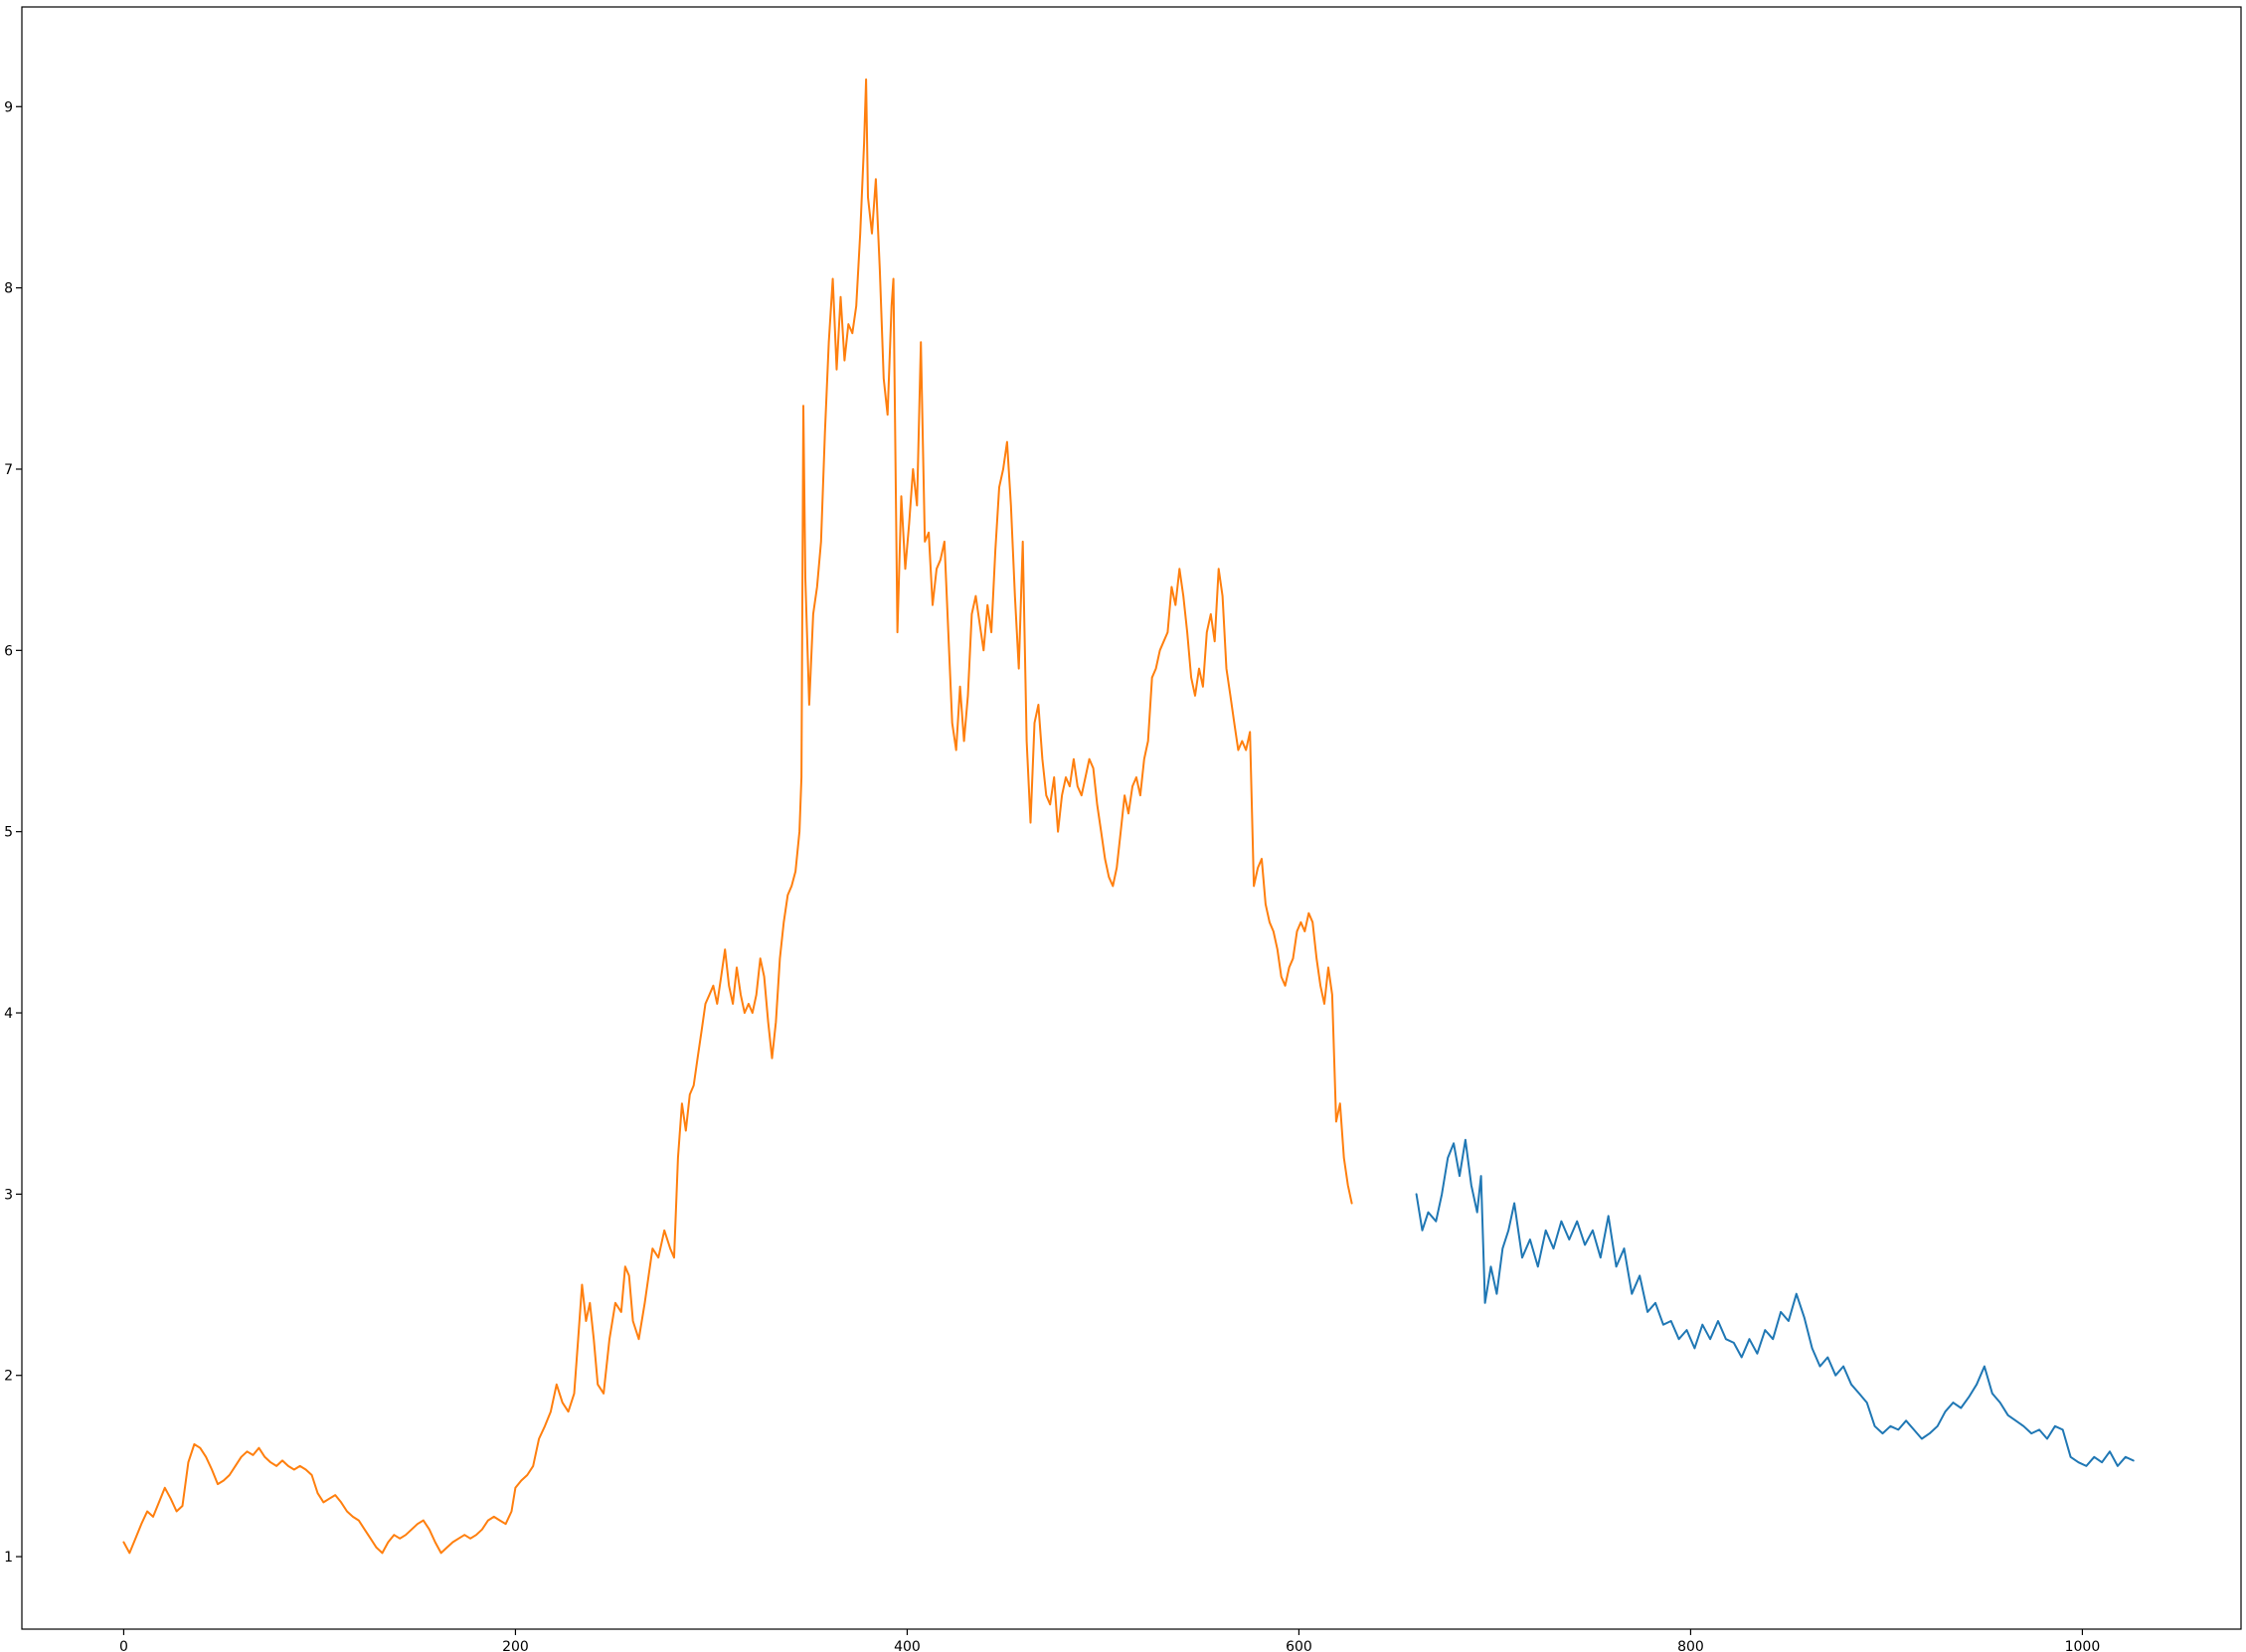 The image size is (2246, 1652). What do you see at coordinates (1299, 1645) in the screenshot?
I see `x-tick-label: 600` at bounding box center [1299, 1645].